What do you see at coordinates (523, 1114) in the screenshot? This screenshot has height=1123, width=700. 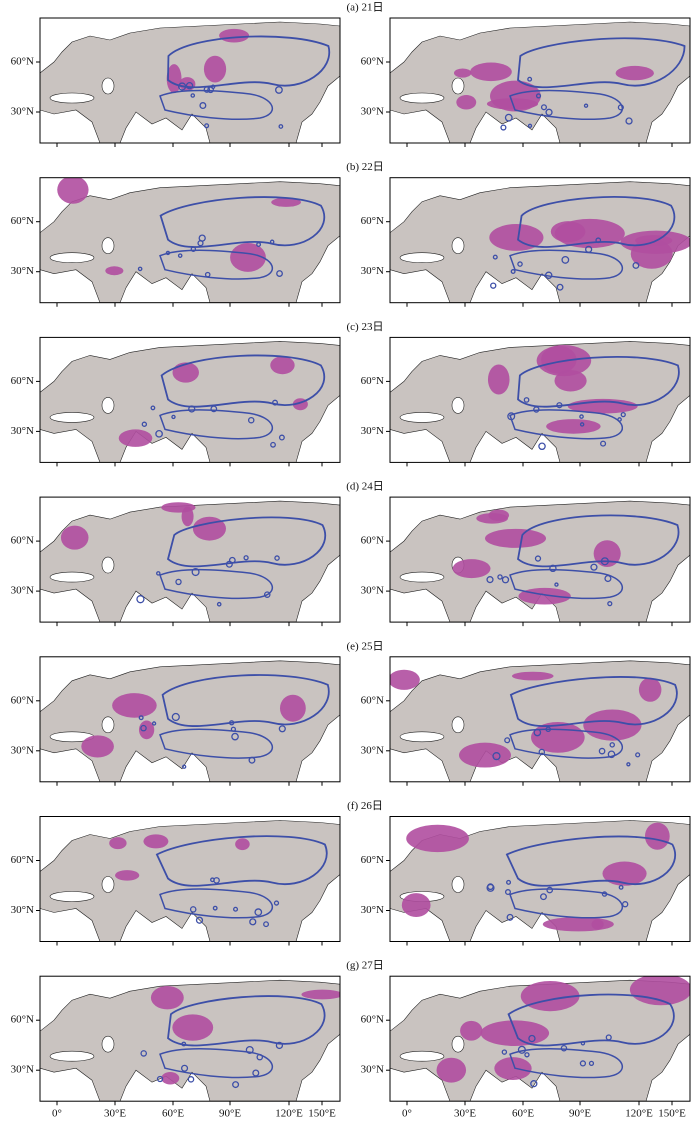 I see `lon-label: 60°E` at bounding box center [523, 1114].